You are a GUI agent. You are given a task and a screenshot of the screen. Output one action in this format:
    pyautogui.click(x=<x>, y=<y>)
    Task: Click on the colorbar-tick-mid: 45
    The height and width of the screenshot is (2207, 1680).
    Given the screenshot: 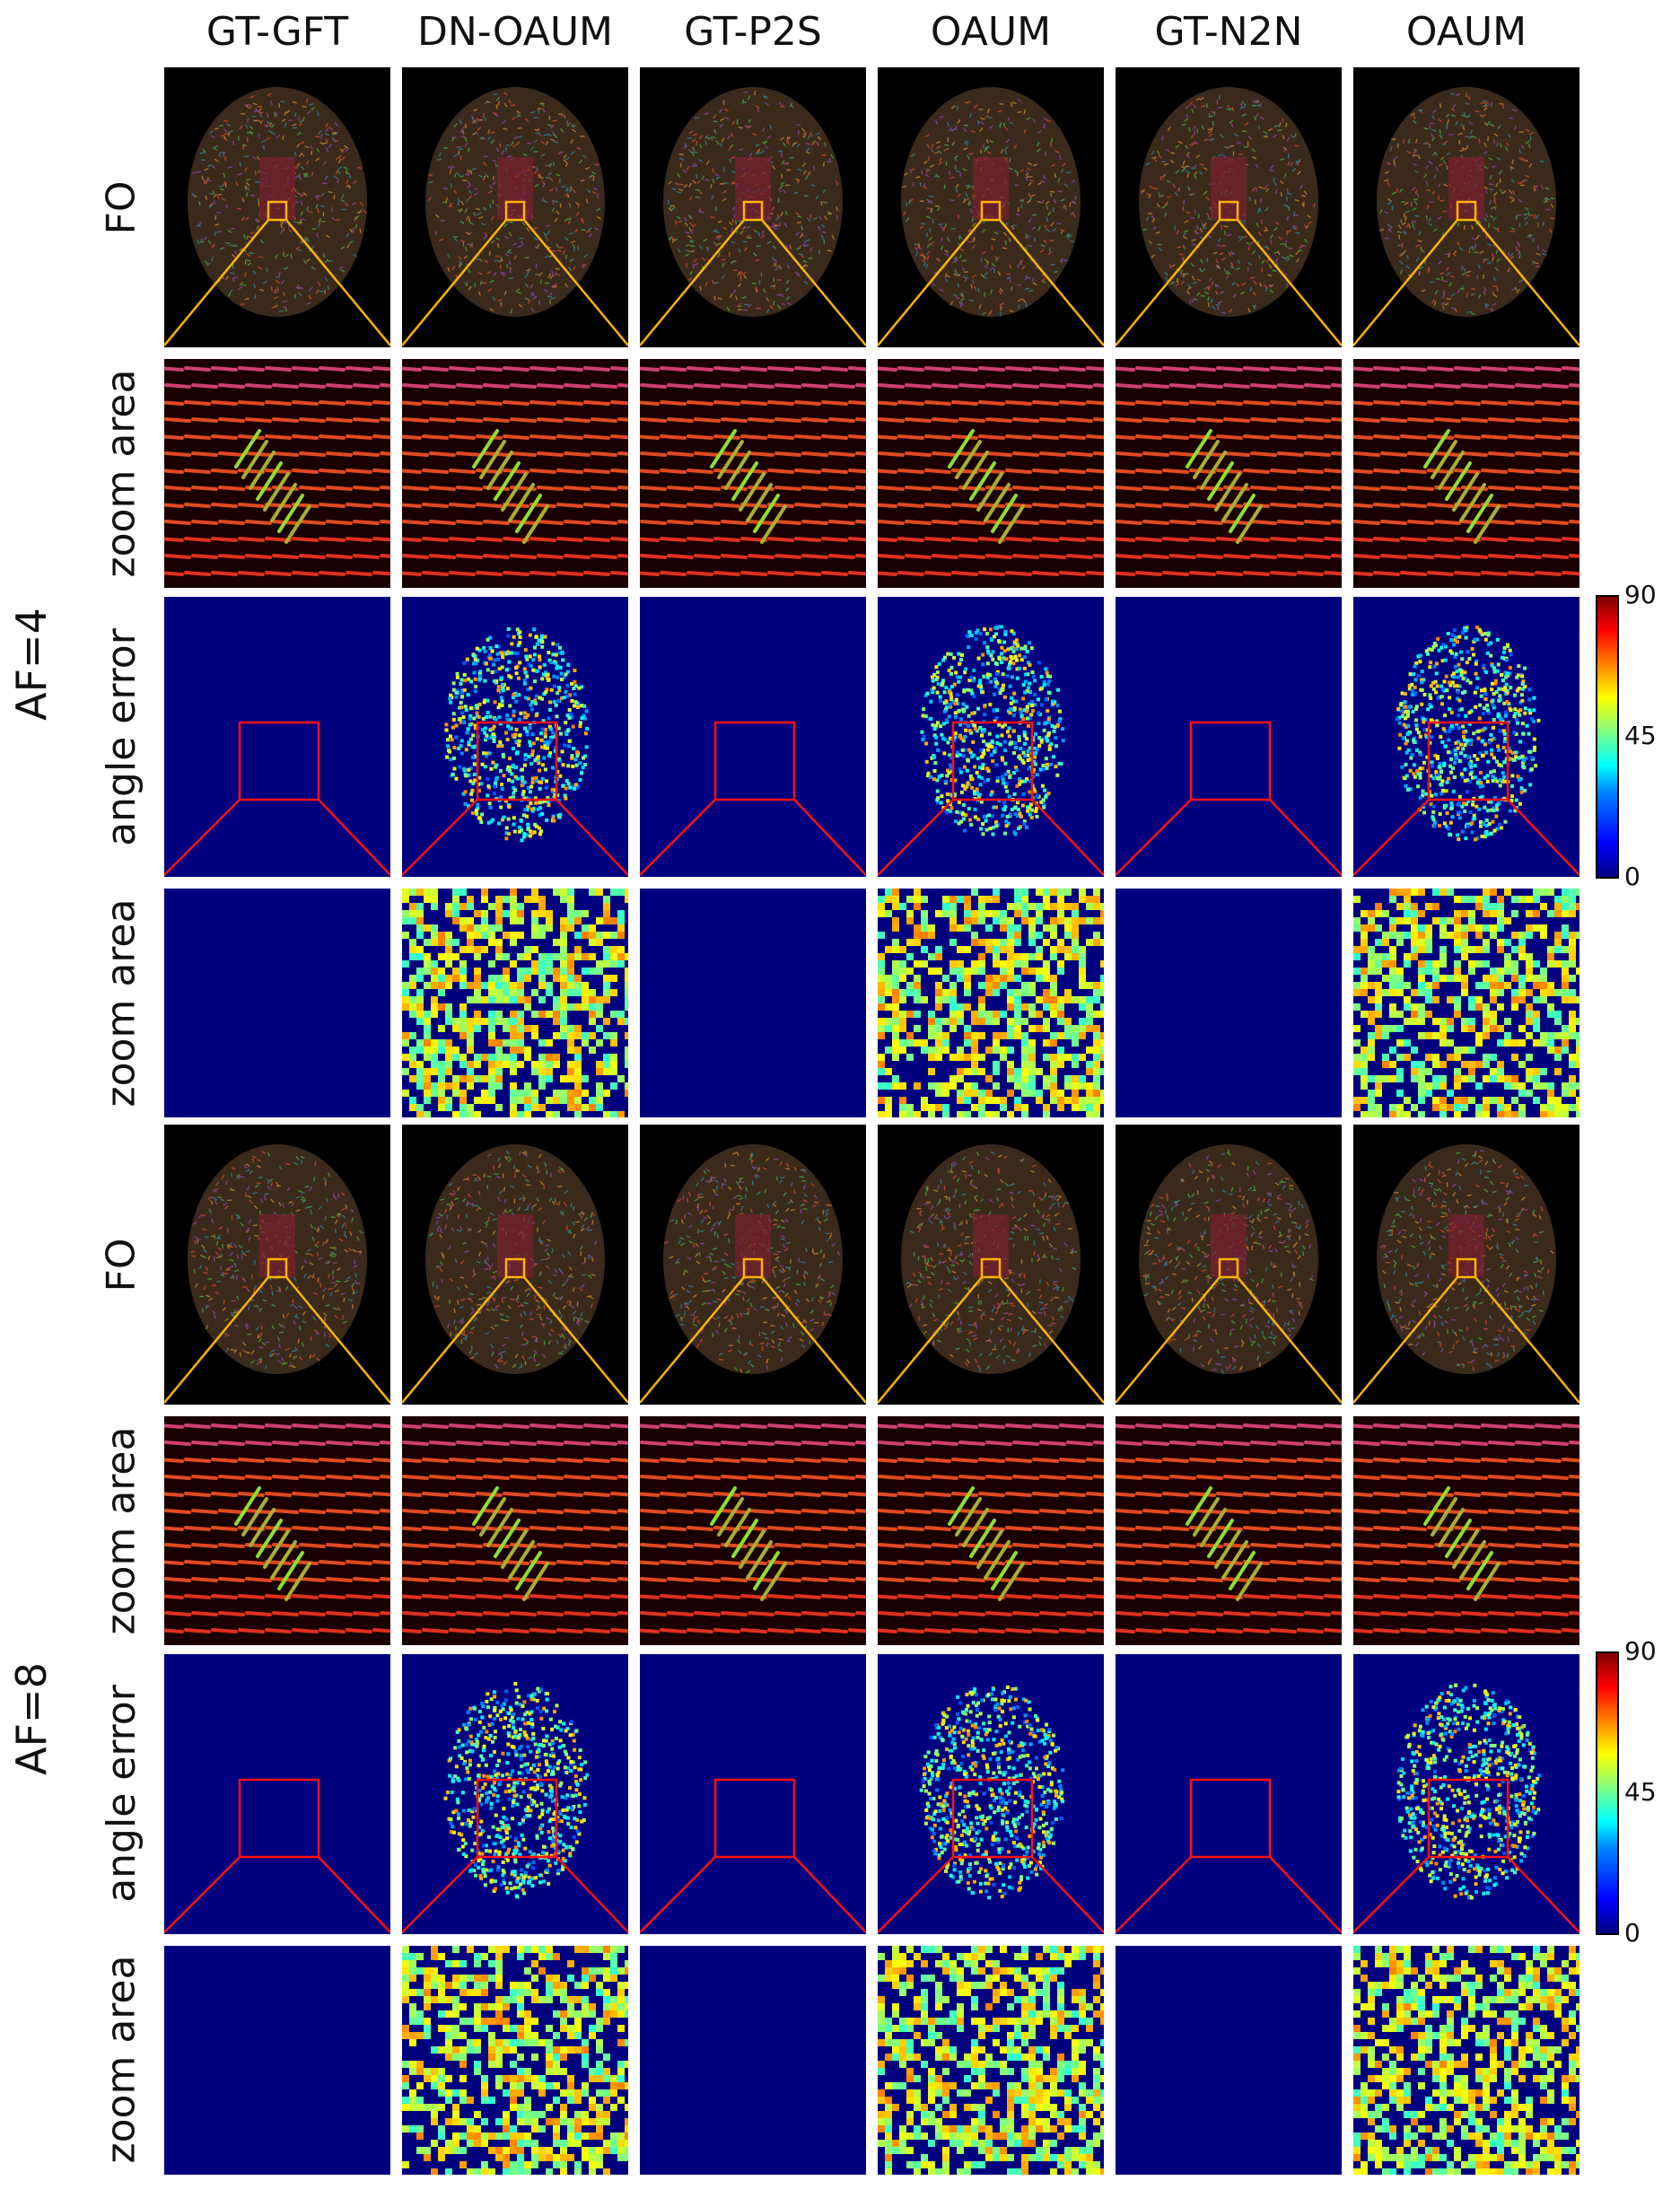 What is the action you would take?
    pyautogui.click(x=1640, y=735)
    